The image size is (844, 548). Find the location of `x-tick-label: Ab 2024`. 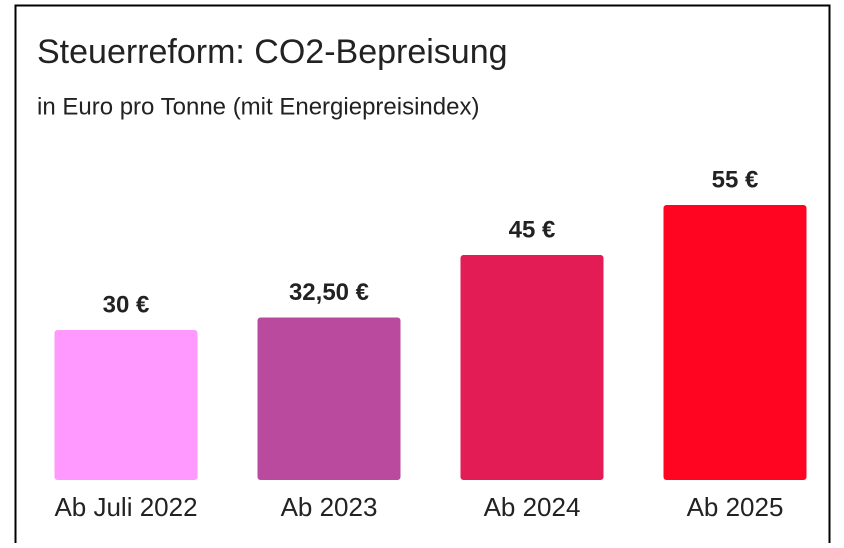

x-tick-label: Ab 2024 is located at coordinates (532, 507).